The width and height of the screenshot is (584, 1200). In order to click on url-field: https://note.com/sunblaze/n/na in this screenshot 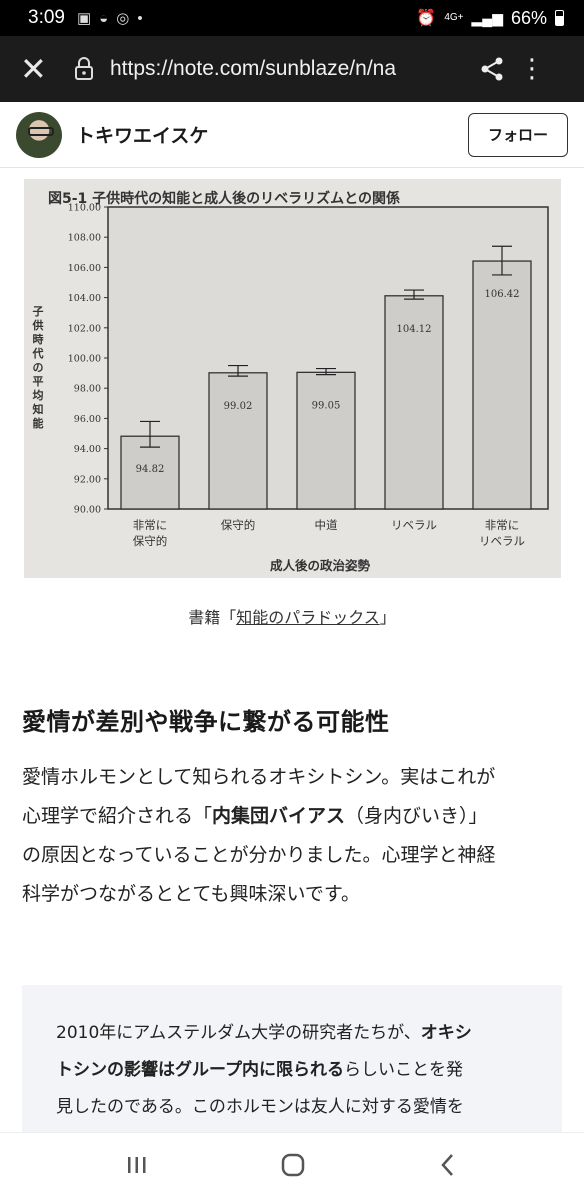, I will do `click(253, 68)`.